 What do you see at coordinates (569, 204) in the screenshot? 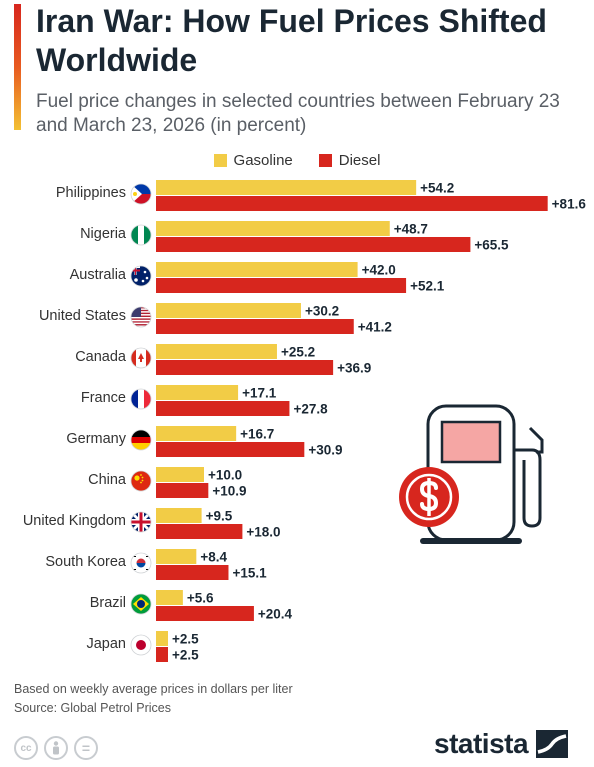
I see `data-label-diesel-philippines: +81.6` at bounding box center [569, 204].